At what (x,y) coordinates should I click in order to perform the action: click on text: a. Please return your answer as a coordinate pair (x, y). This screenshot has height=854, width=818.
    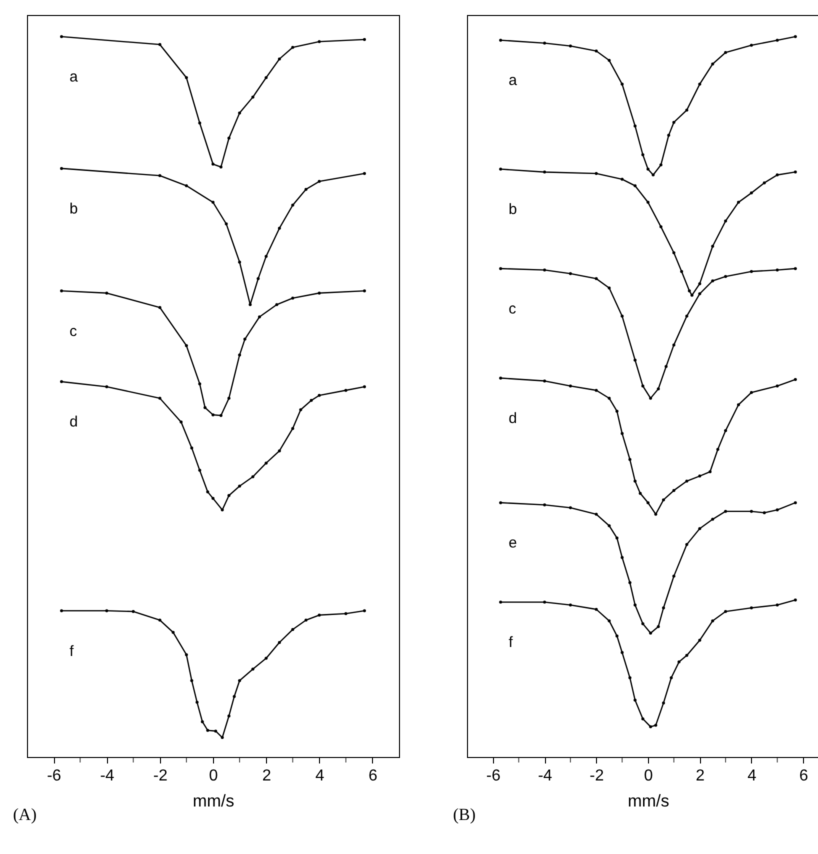
    Looking at the image, I should click on (74, 77).